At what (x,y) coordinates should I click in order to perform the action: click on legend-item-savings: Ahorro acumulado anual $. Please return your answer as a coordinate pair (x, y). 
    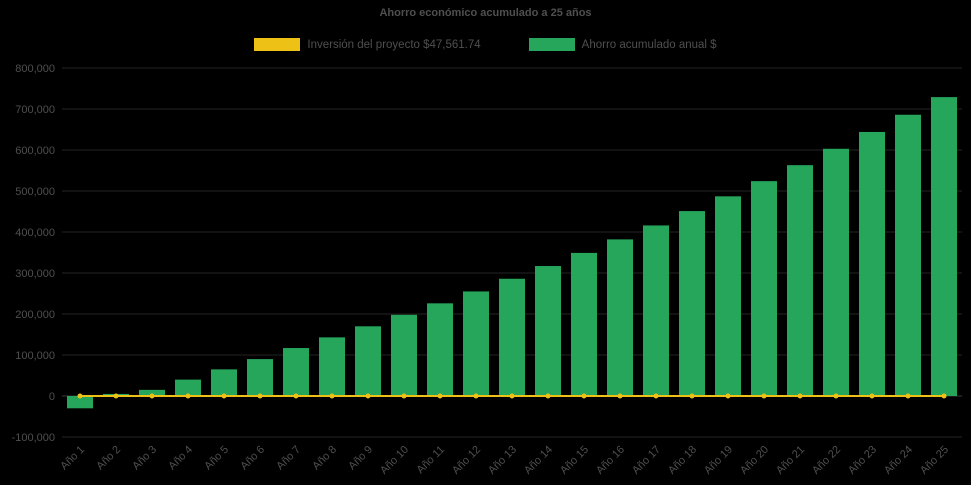
    Looking at the image, I should click on (622, 44).